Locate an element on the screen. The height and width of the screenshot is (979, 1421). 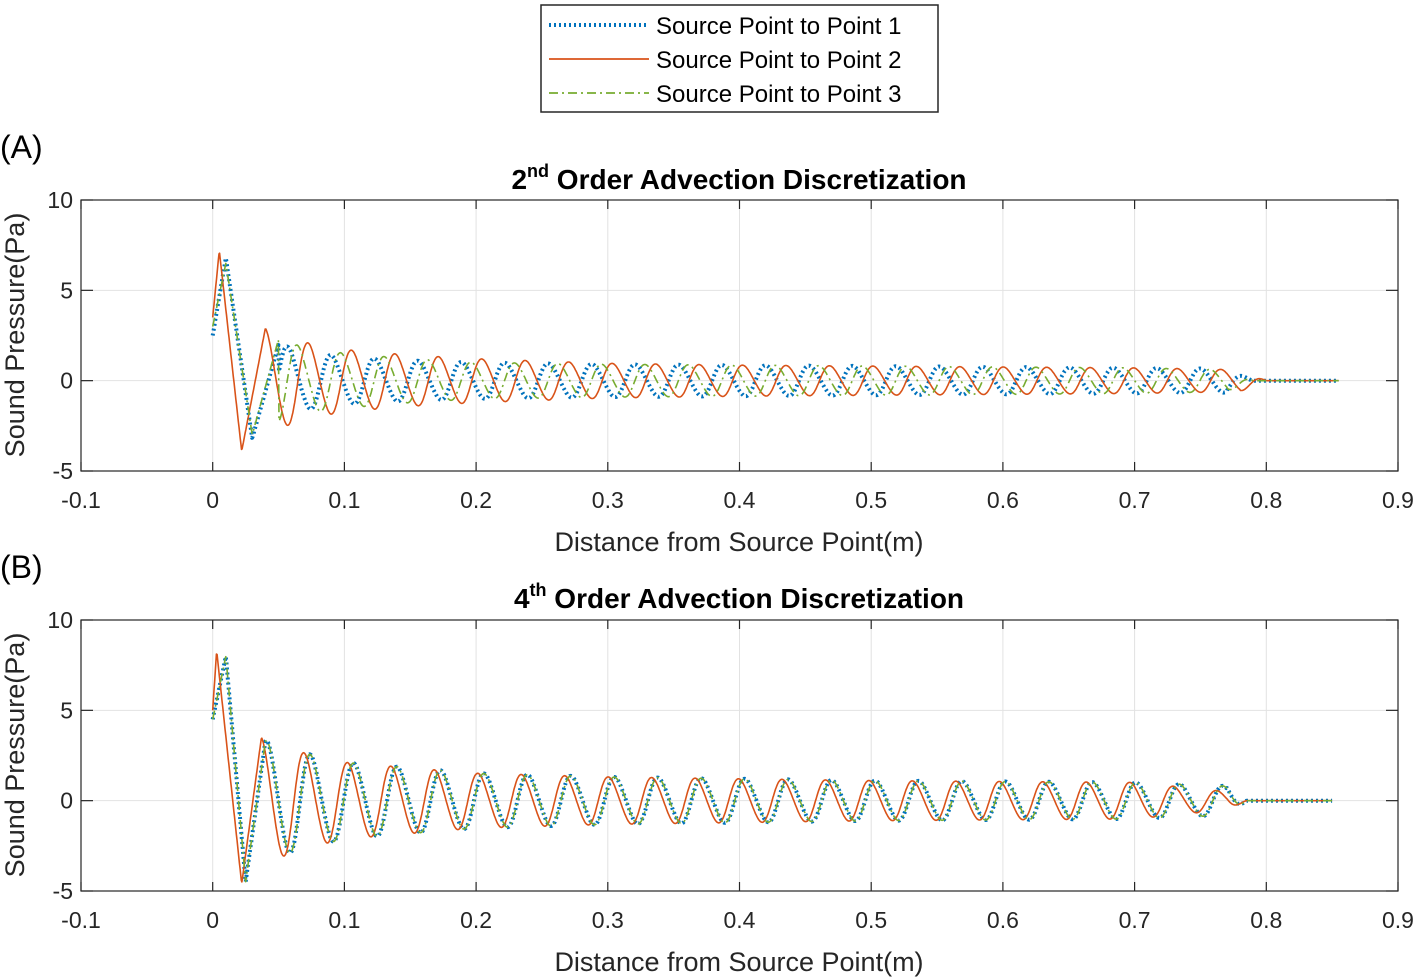
x-tick-label-b: 0.7 is located at coordinates (1135, 920).